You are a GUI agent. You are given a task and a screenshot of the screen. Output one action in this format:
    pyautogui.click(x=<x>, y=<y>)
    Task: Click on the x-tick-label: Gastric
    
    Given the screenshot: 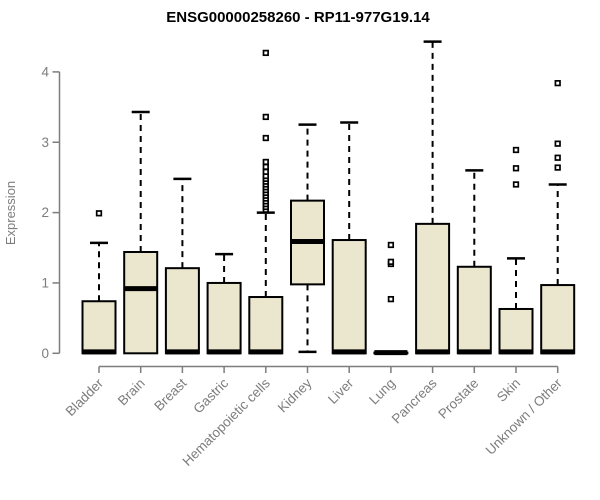 What is the action you would take?
    pyautogui.click(x=210, y=395)
    